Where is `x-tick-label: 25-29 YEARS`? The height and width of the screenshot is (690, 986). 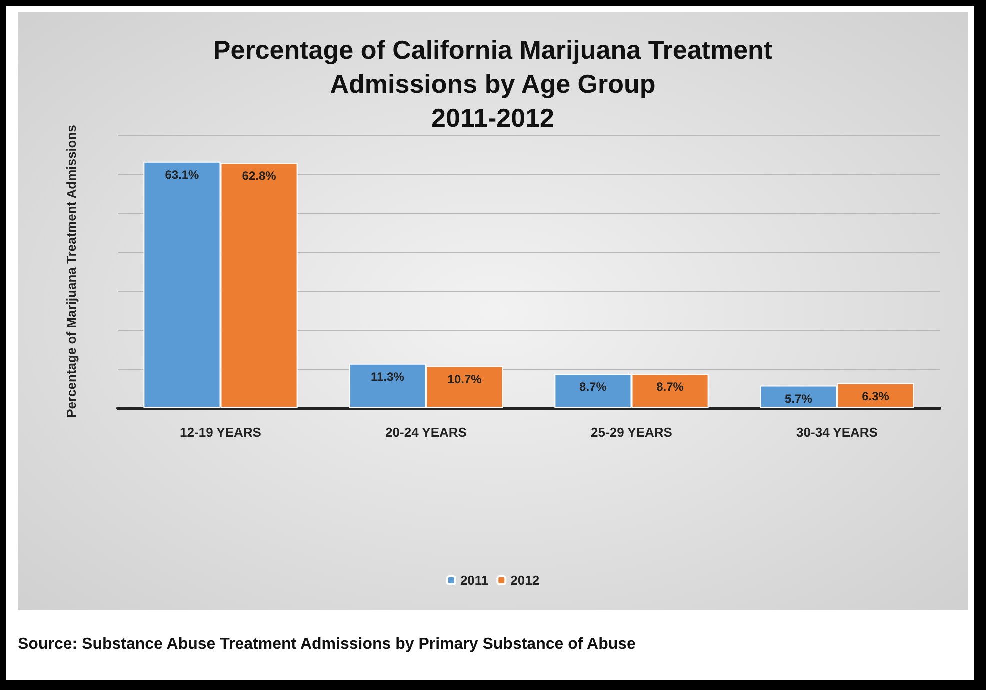
x-tick-label: 25-29 YEARS is located at coordinates (632, 432).